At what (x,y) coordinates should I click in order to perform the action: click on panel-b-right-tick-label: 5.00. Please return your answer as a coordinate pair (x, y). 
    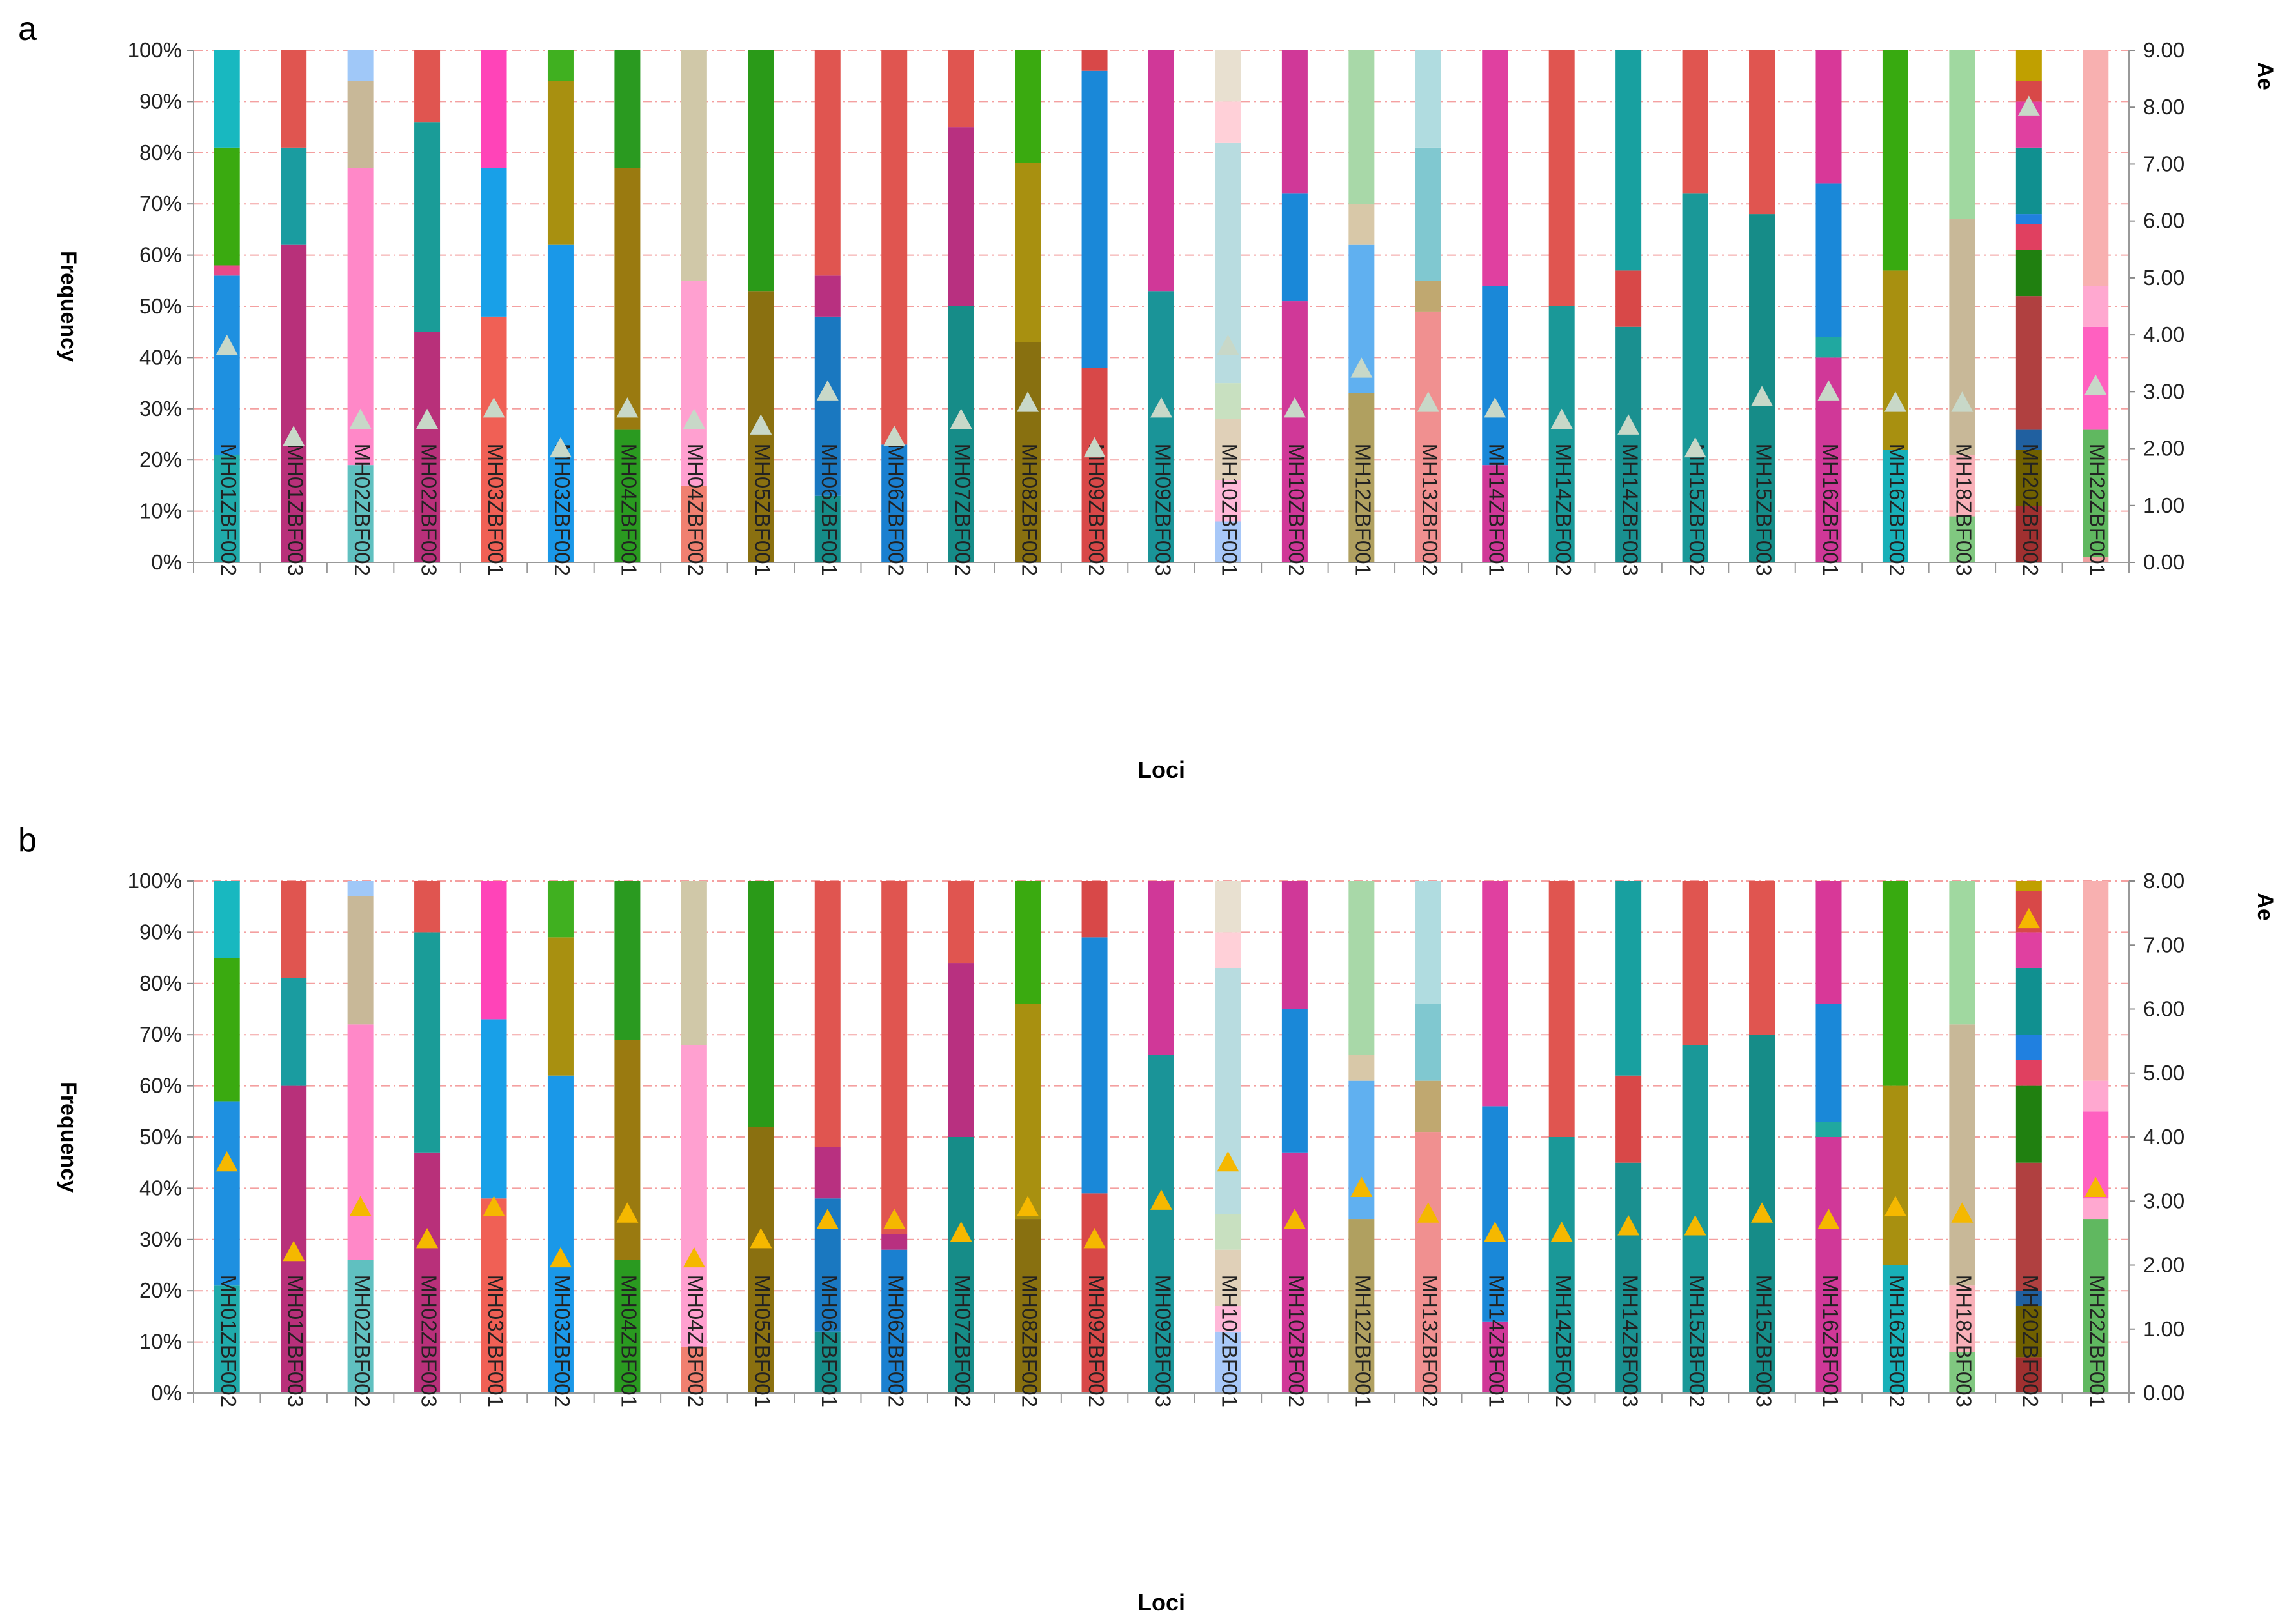
    Looking at the image, I should click on (2163, 1073).